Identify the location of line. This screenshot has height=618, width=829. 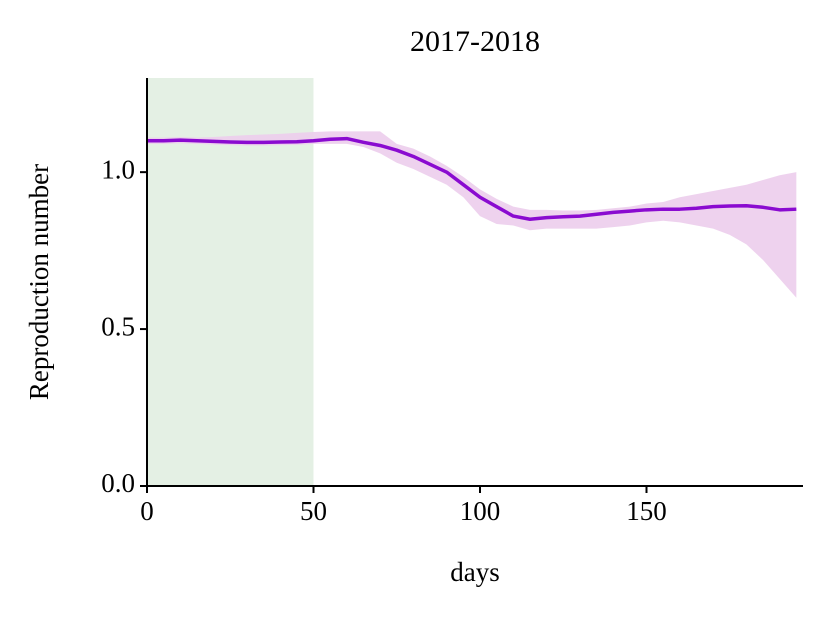
(472, 178).